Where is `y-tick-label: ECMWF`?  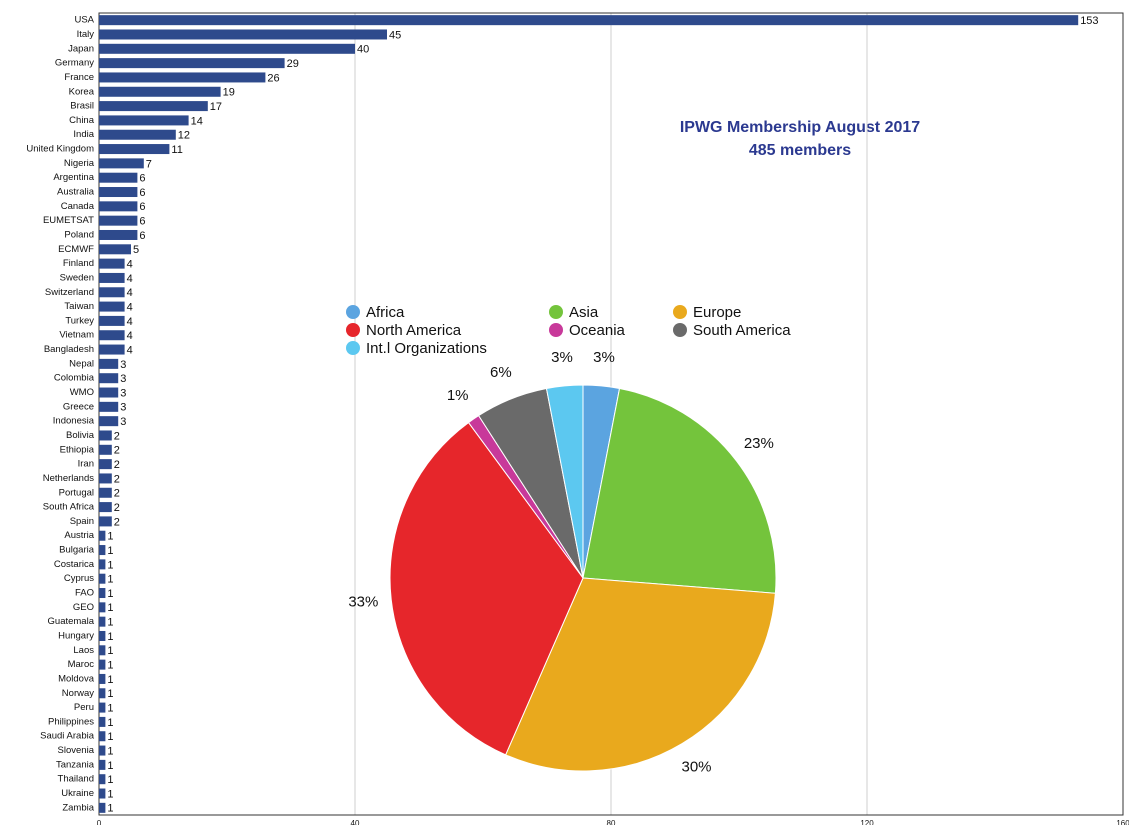
y-tick-label: ECMWF is located at coordinates (76, 249).